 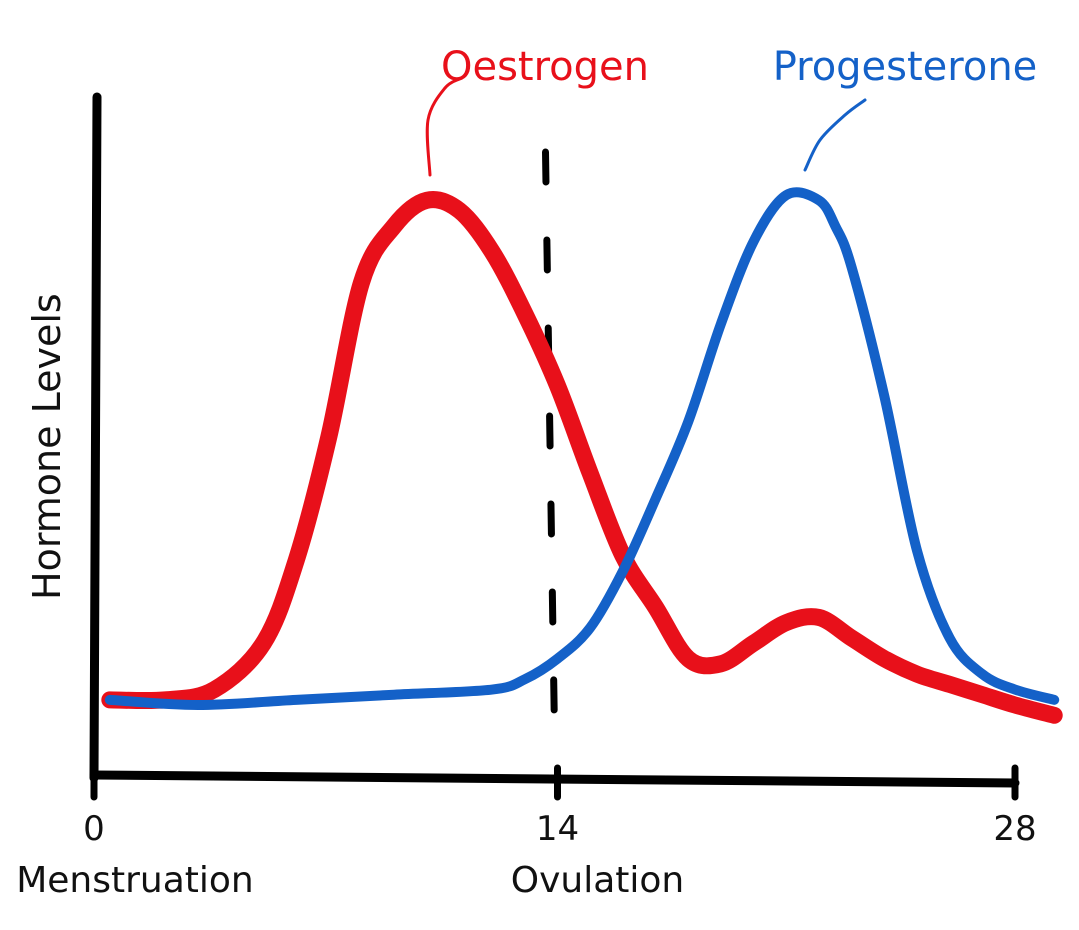 What do you see at coordinates (905, 67) in the screenshot?
I see `series-label-1: Progesterone` at bounding box center [905, 67].